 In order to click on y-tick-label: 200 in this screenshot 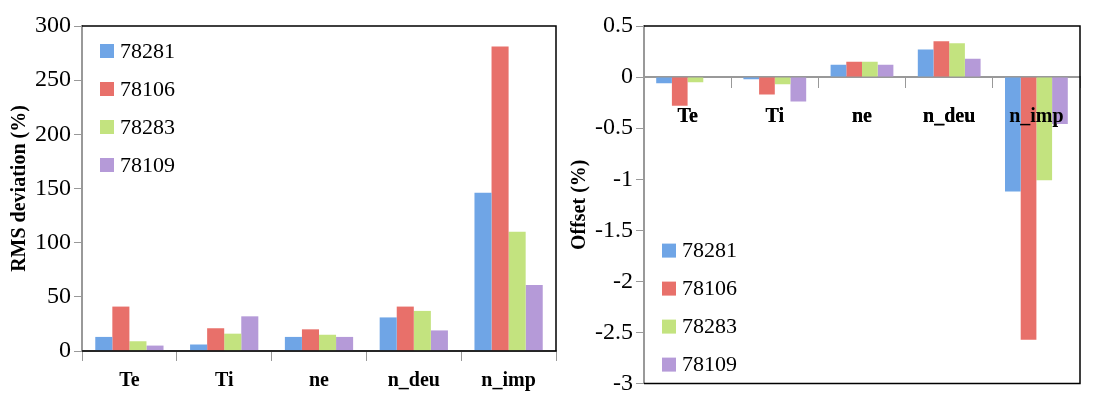, I will do `click(53, 132)`.